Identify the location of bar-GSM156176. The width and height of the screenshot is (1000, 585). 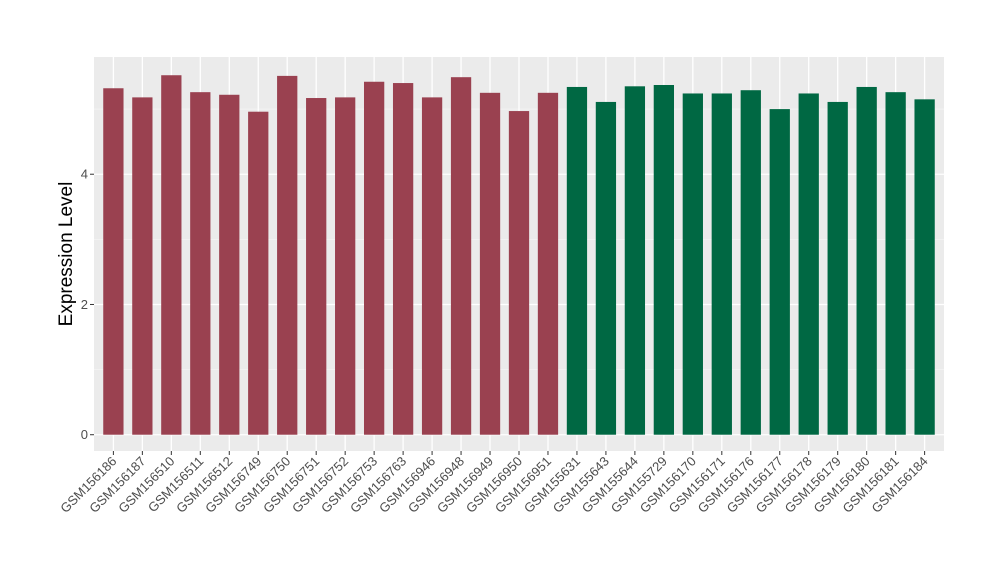
(750, 262).